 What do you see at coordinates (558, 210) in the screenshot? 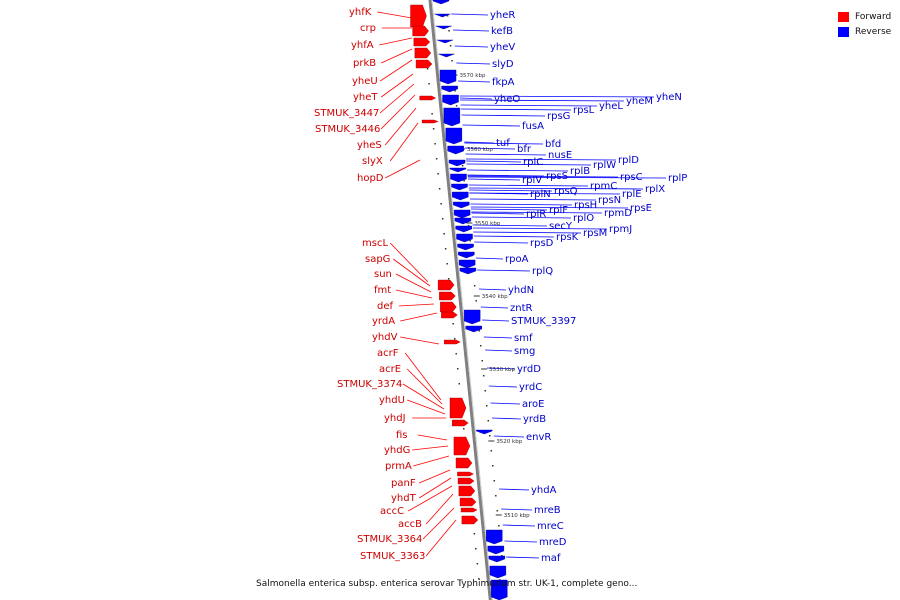
I see `reverse-gene-label: rplF` at bounding box center [558, 210].